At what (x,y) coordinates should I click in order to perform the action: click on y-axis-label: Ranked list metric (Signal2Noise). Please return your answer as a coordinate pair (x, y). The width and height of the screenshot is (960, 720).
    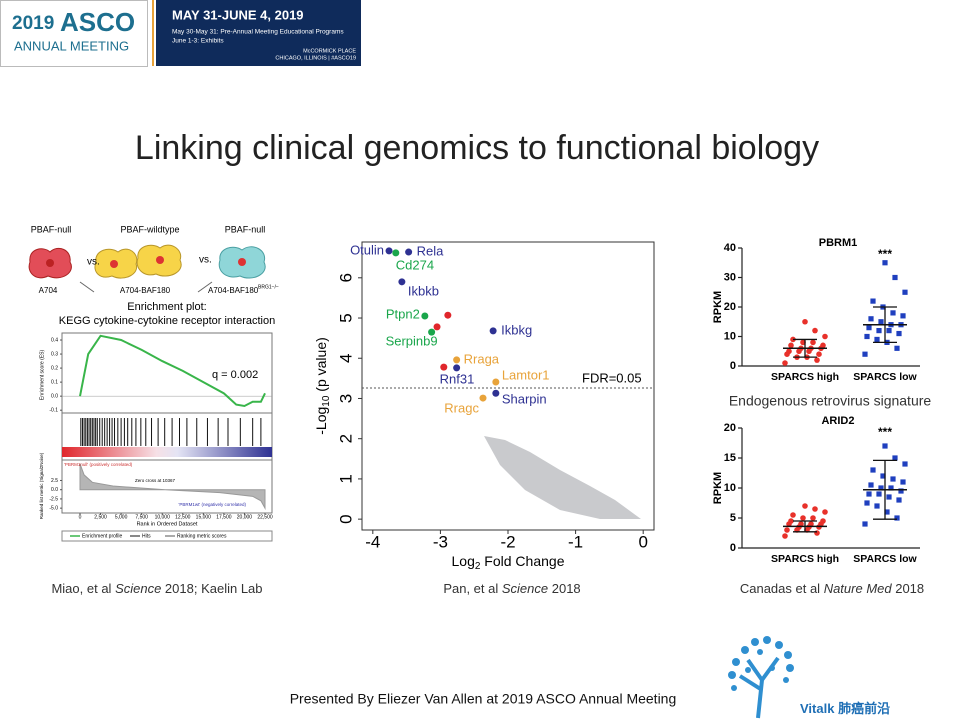
    Looking at the image, I should click on (41, 485).